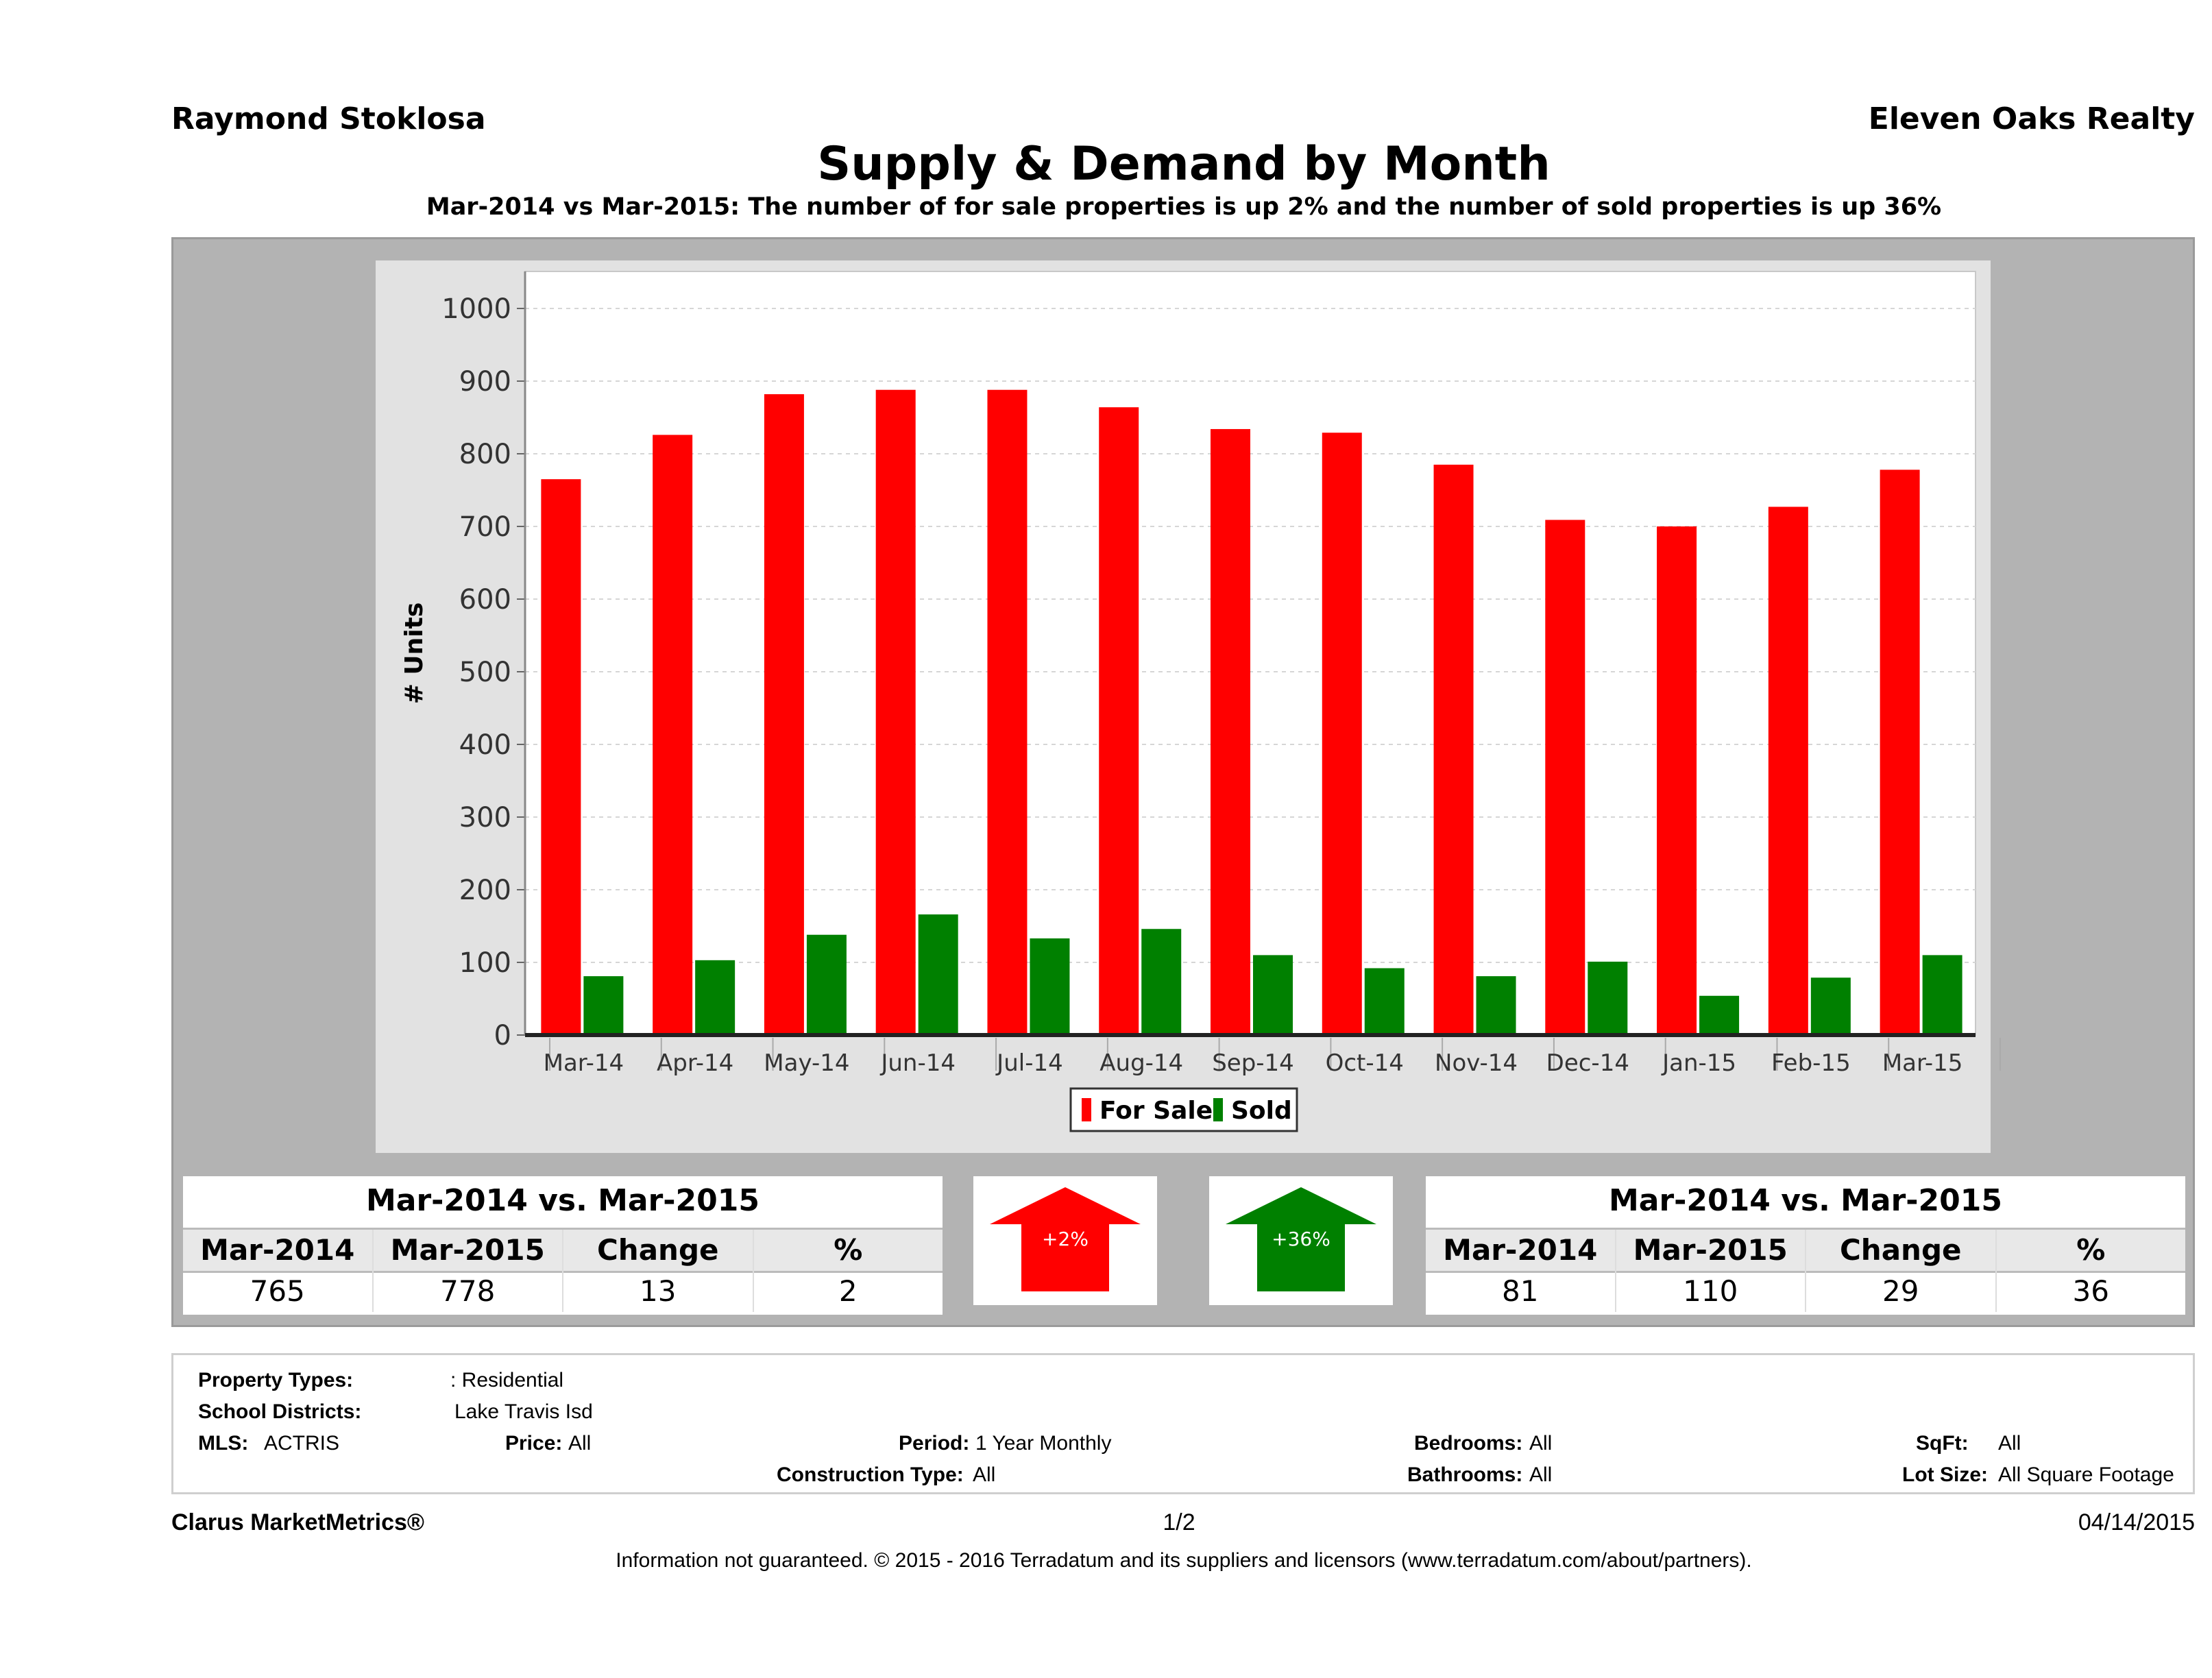 This screenshot has height=1678, width=2212. What do you see at coordinates (1521, 1291) in the screenshot?
I see `value-cell: 81` at bounding box center [1521, 1291].